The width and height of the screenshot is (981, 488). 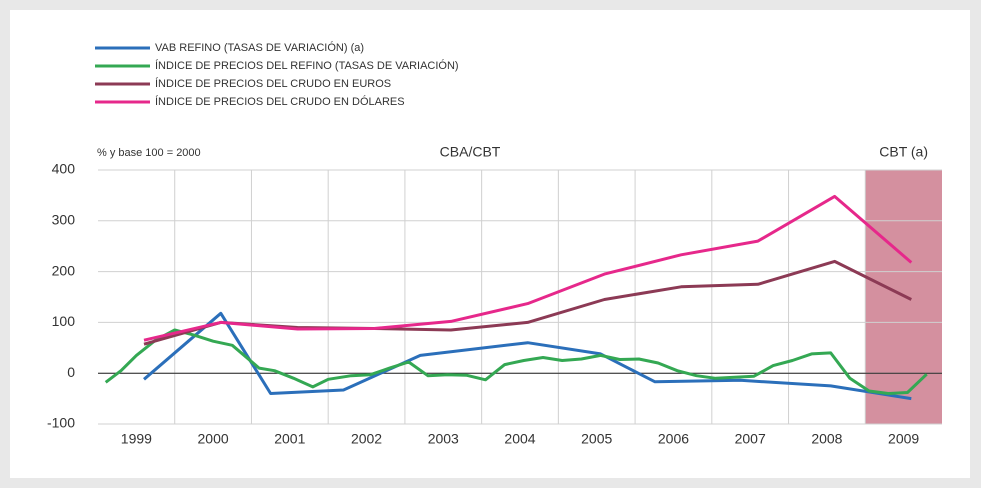 I want to click on x-tick-label: 2005, so click(x=596, y=439).